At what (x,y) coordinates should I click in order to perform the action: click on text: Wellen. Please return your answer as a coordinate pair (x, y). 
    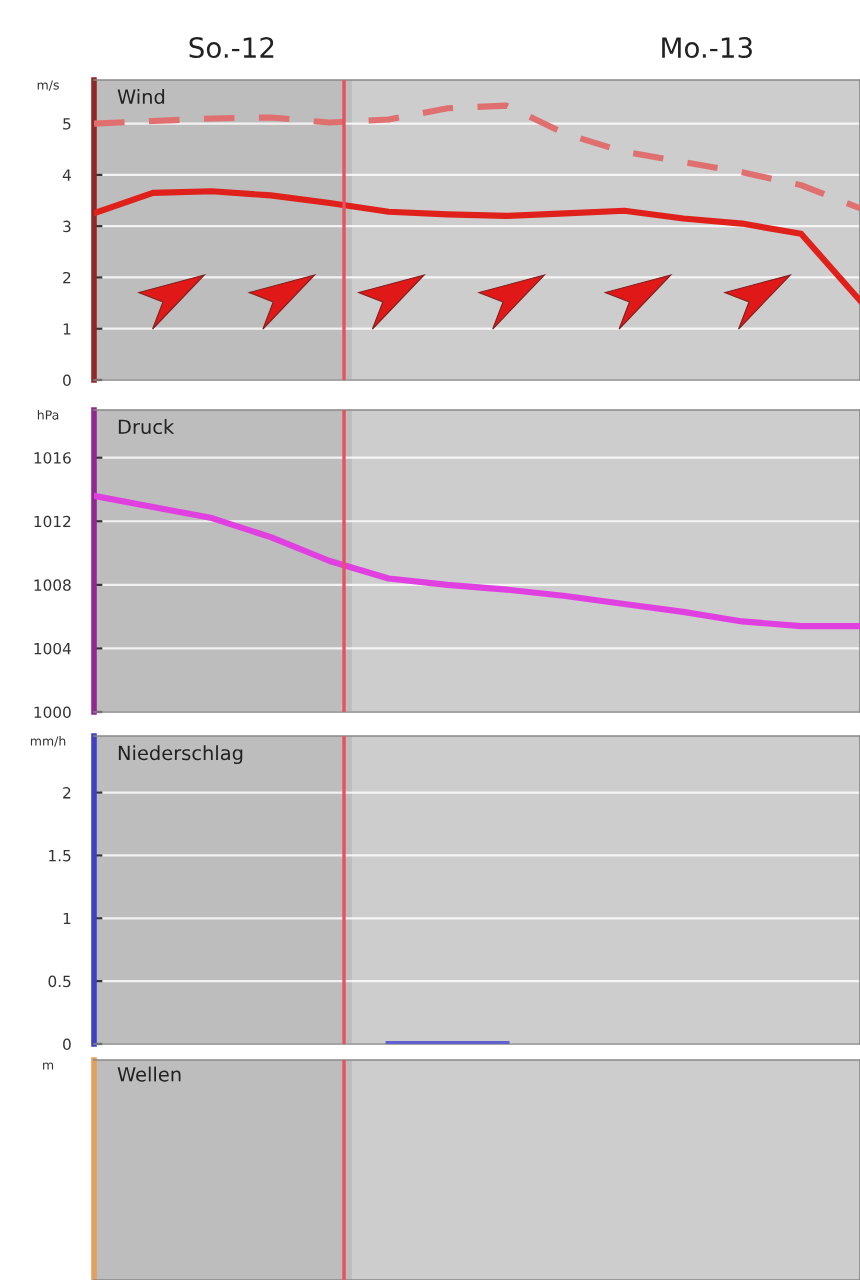
    Looking at the image, I should click on (149, 1074).